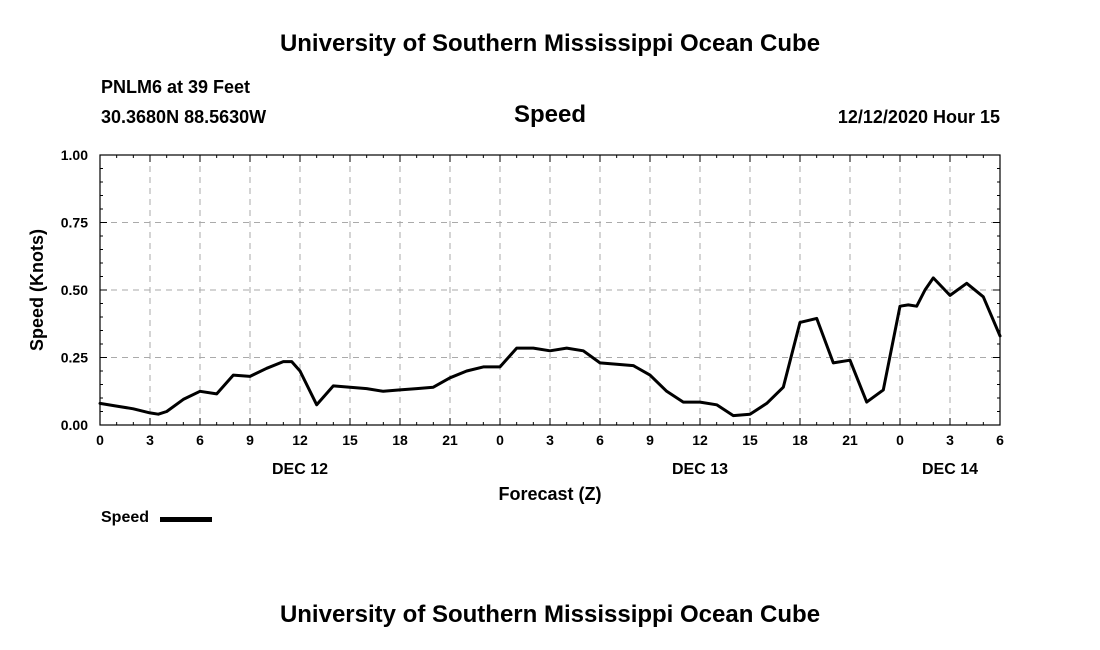  Describe the element at coordinates (125, 517) in the screenshot. I see `legend-label: Speed` at that location.